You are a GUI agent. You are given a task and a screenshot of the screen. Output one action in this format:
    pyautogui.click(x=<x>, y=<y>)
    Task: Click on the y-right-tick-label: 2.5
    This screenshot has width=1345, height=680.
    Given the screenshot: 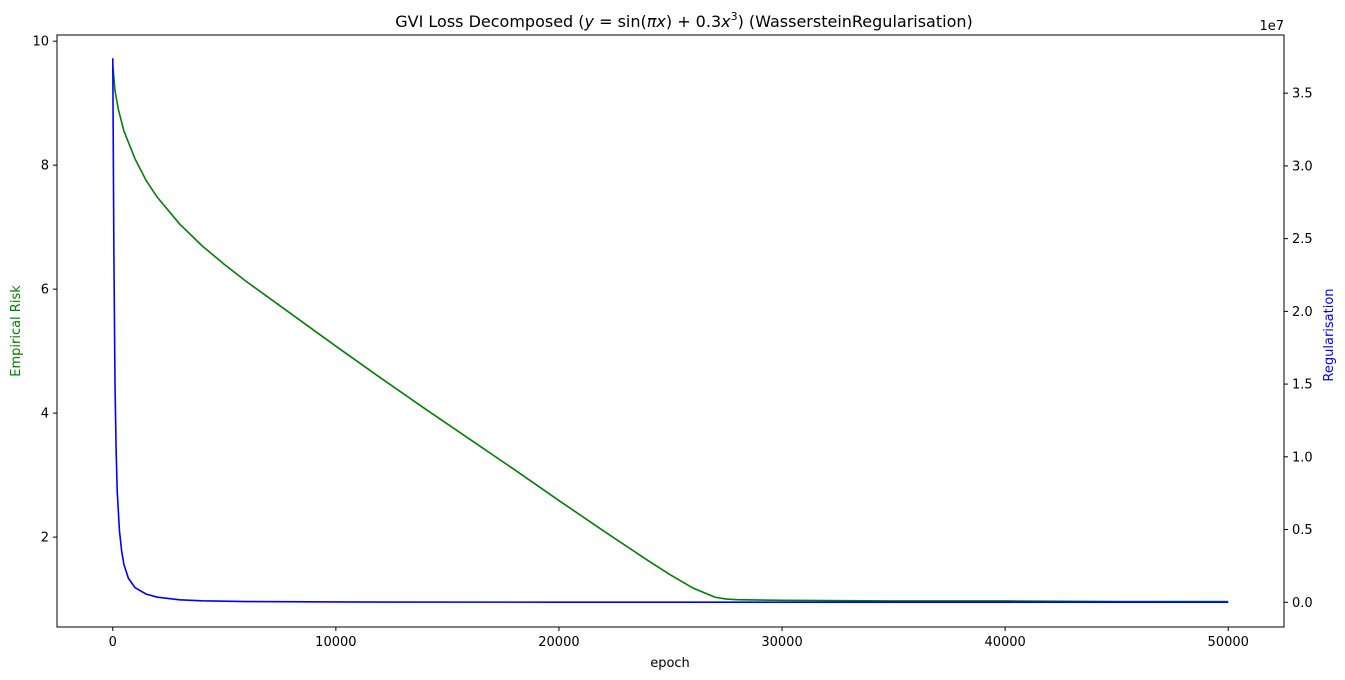 What is the action you would take?
    pyautogui.click(x=1302, y=239)
    